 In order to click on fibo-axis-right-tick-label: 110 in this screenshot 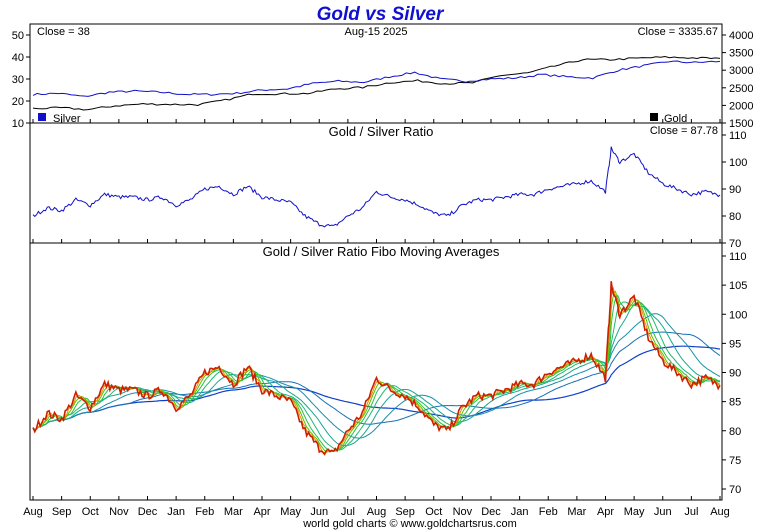, I will do `click(738, 257)`.